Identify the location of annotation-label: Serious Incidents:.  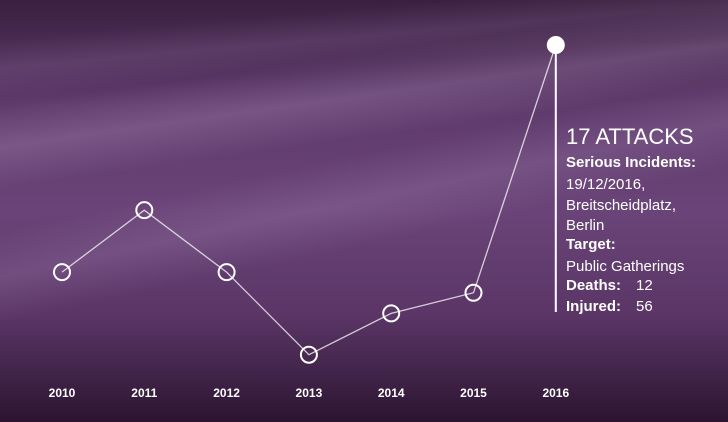
(631, 162).